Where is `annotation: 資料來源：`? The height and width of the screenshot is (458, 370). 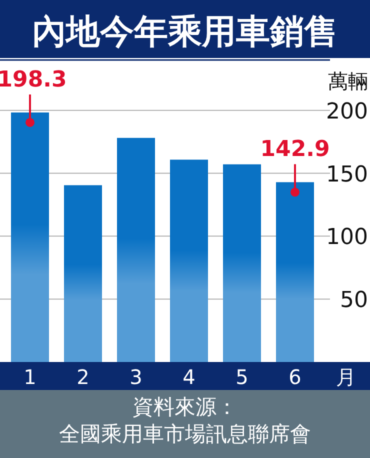
annotation: 資料來源： is located at coordinates (185, 407).